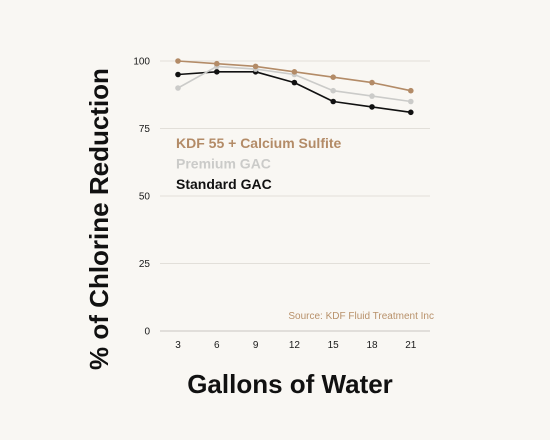  Describe the element at coordinates (141, 62) in the screenshot. I see `y-tick-label: 100` at that location.